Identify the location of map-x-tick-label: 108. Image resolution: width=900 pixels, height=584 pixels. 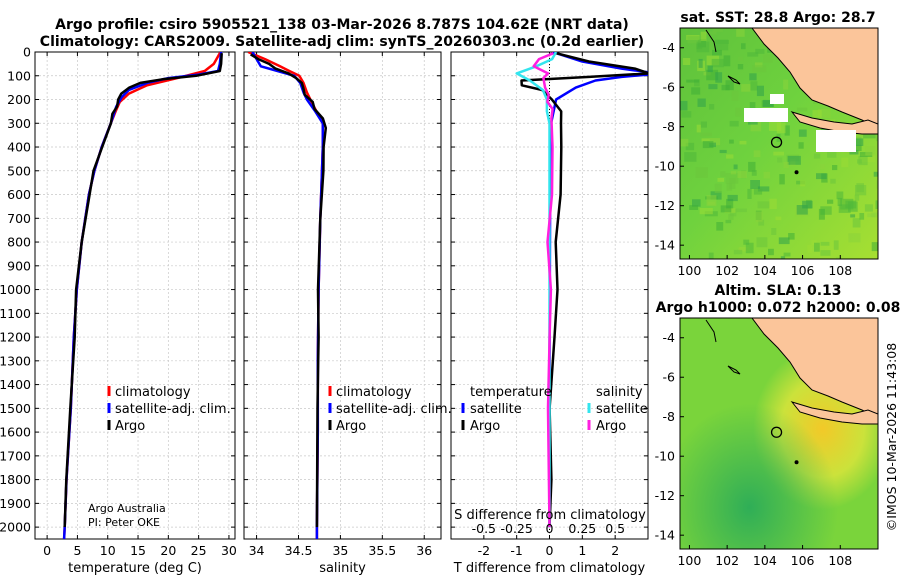
(840, 270).